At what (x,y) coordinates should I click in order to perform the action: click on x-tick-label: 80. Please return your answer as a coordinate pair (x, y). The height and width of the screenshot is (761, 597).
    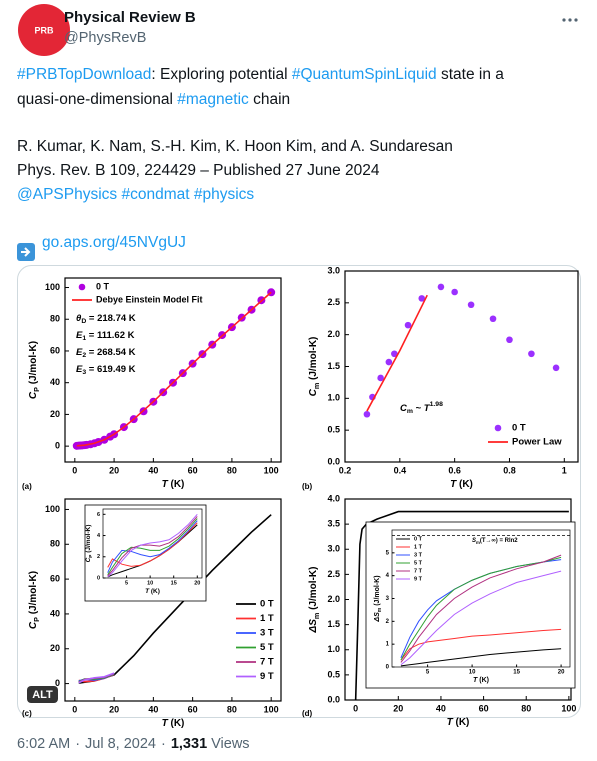
    Looking at the image, I should click on (526, 708).